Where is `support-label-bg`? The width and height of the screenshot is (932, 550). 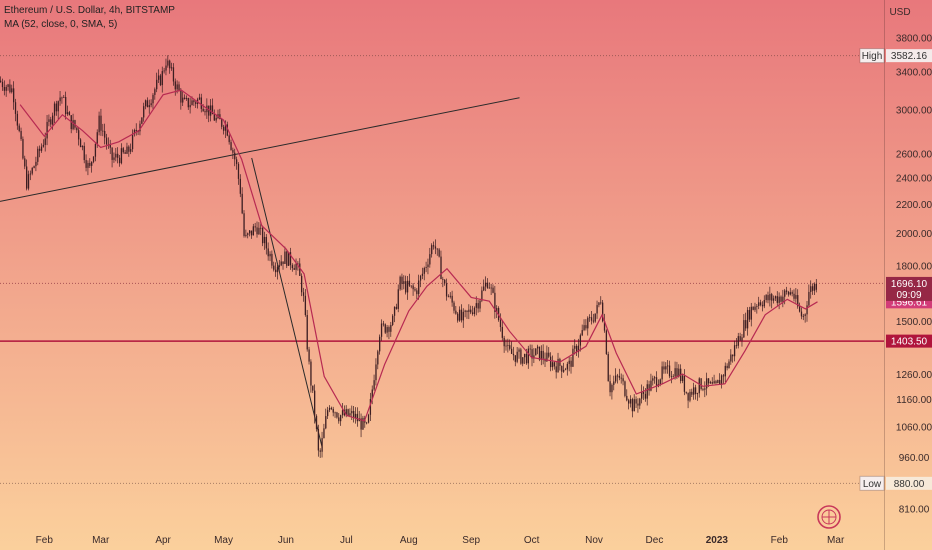
support-label-bg is located at coordinates (909, 341).